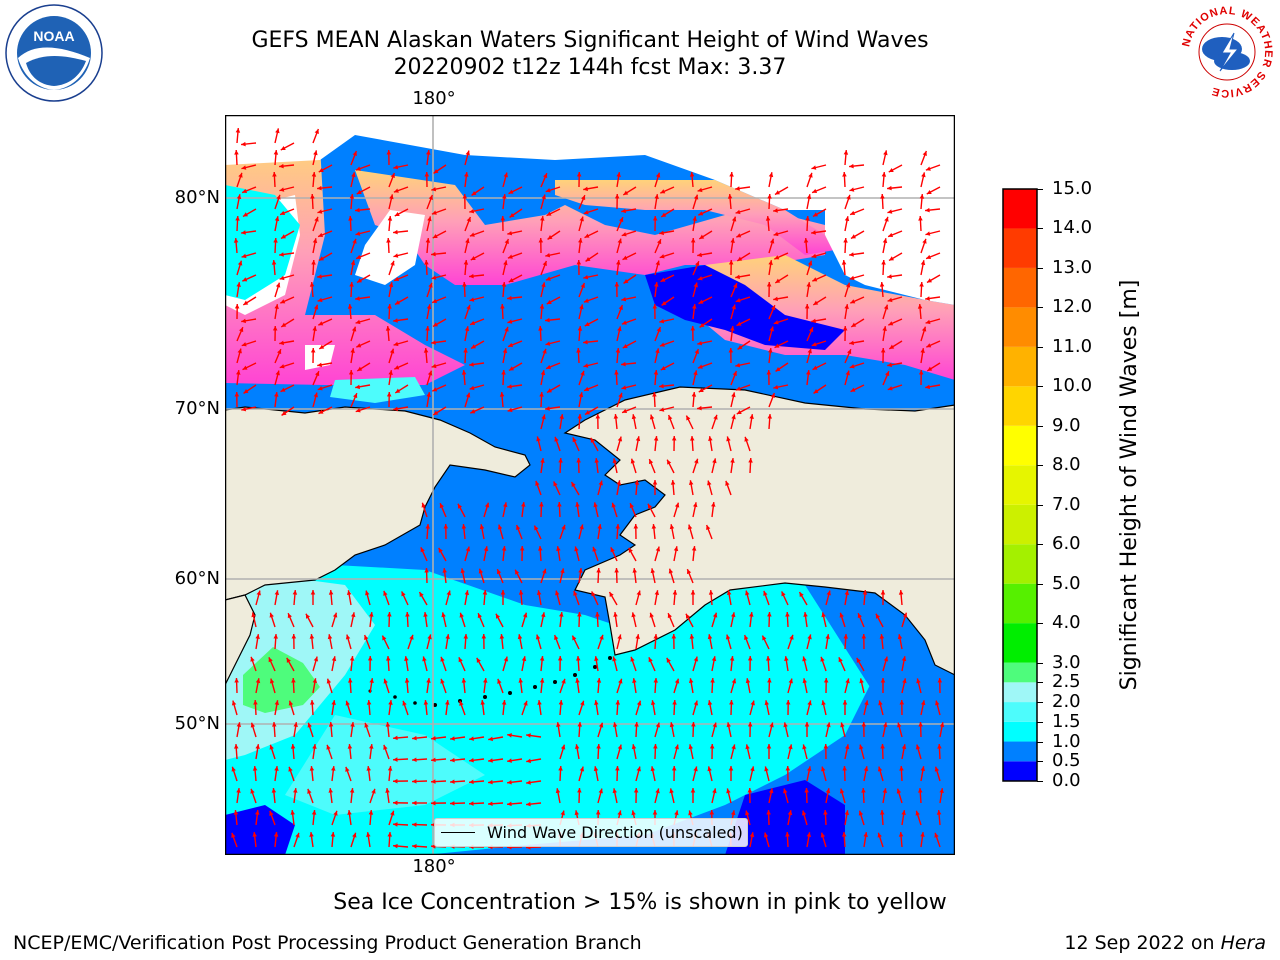  Describe the element at coordinates (1066, 702) in the screenshot. I see `colorbar-tick-label: 2.0` at that location.